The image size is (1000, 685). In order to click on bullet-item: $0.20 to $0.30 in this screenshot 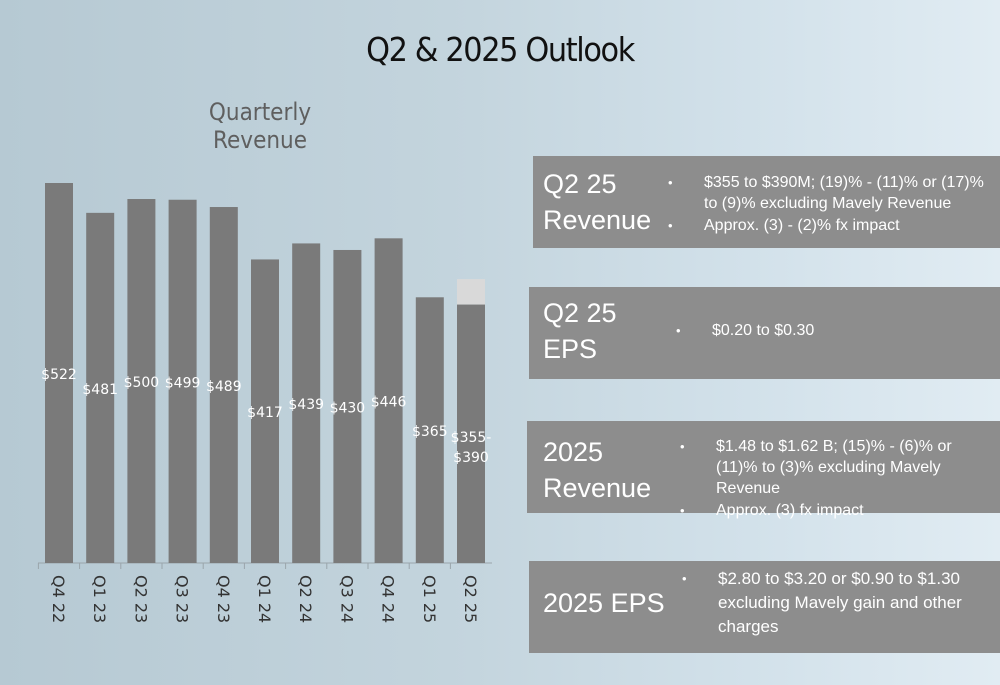, I will do `click(834, 330)`.